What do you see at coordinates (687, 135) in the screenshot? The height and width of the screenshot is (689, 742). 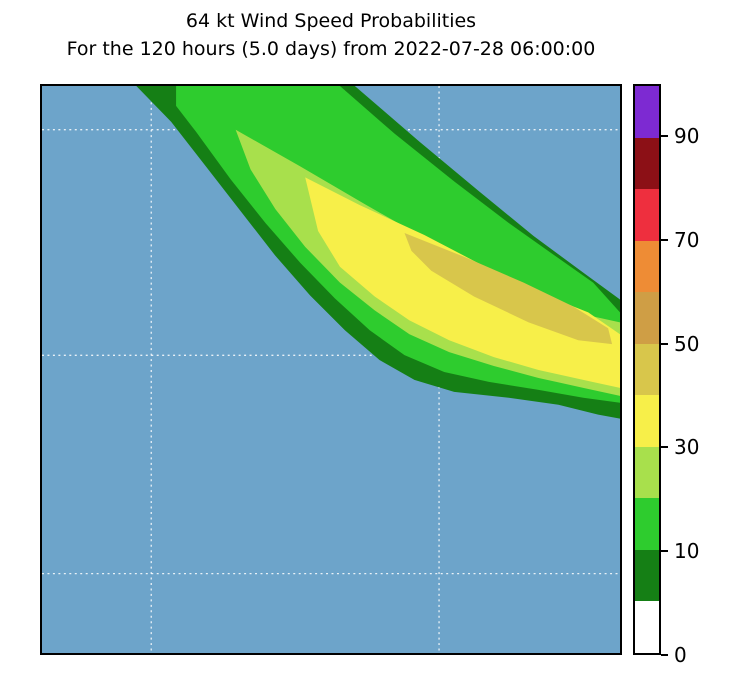 I see `colorbar-tick-label-90: 90` at bounding box center [687, 135].